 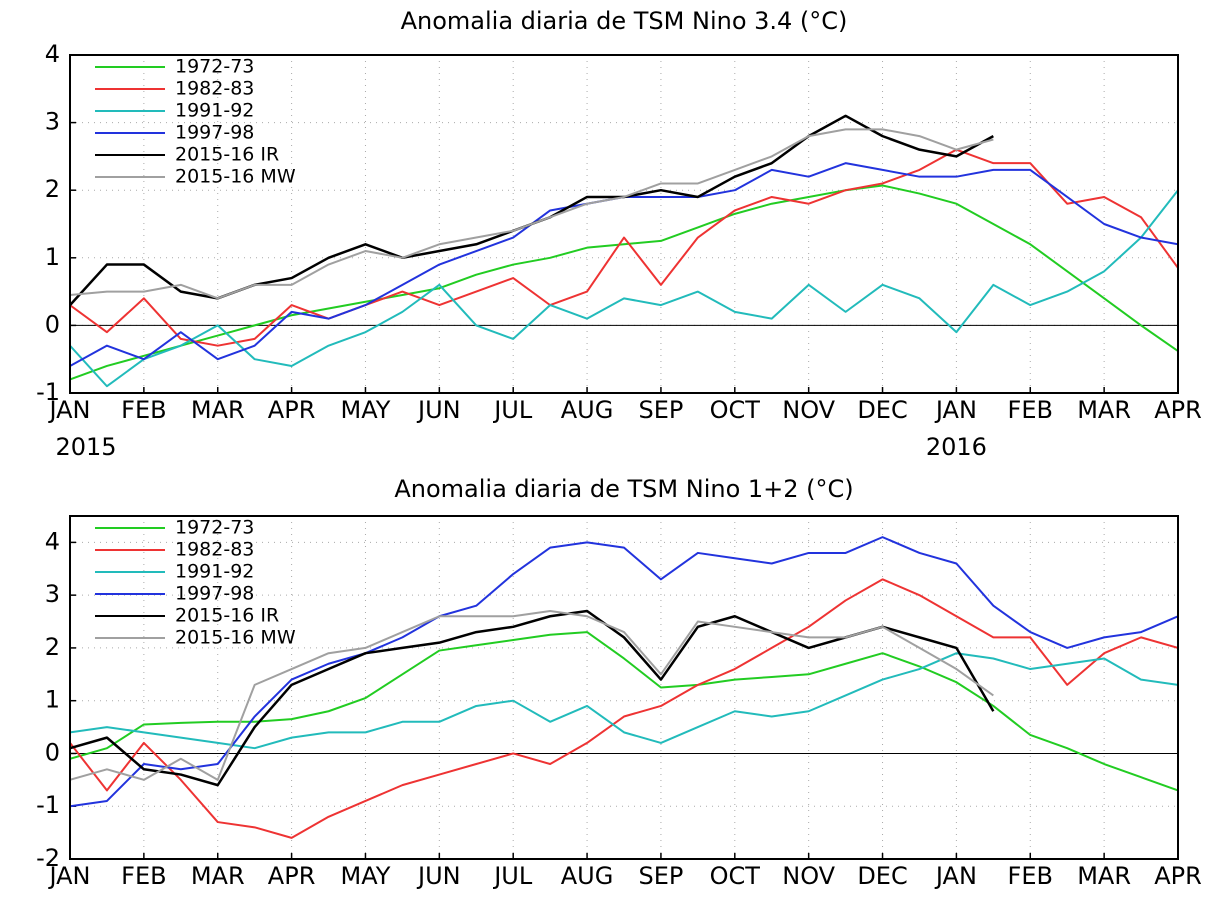 I want to click on y-tick-label: -2, so click(x=48, y=858).